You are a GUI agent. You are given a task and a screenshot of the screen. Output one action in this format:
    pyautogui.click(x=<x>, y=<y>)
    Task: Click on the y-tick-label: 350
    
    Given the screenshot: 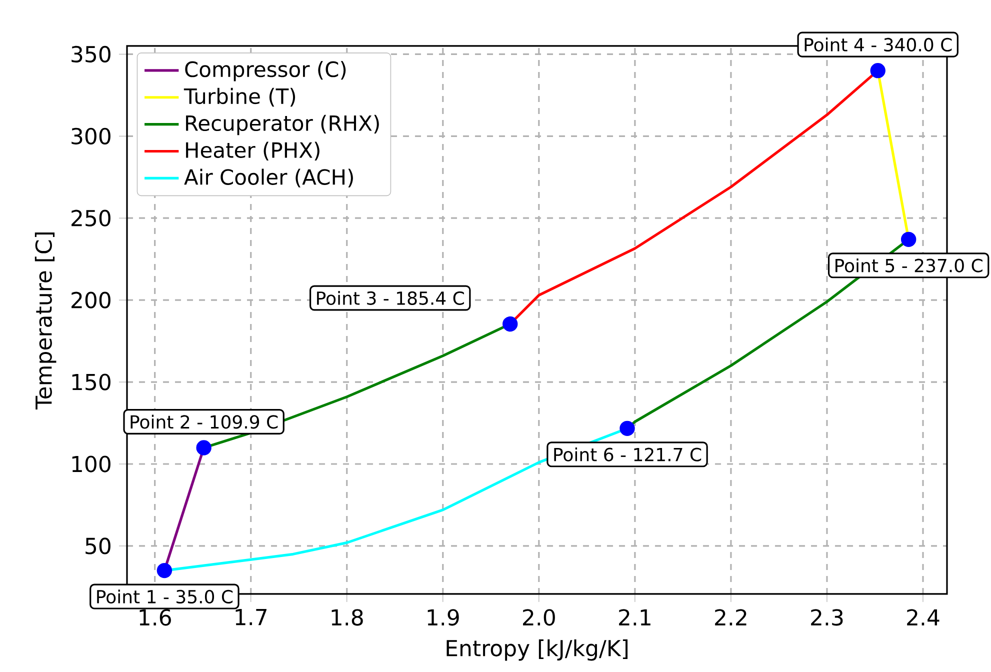 What is the action you would take?
    pyautogui.click(x=91, y=54)
    